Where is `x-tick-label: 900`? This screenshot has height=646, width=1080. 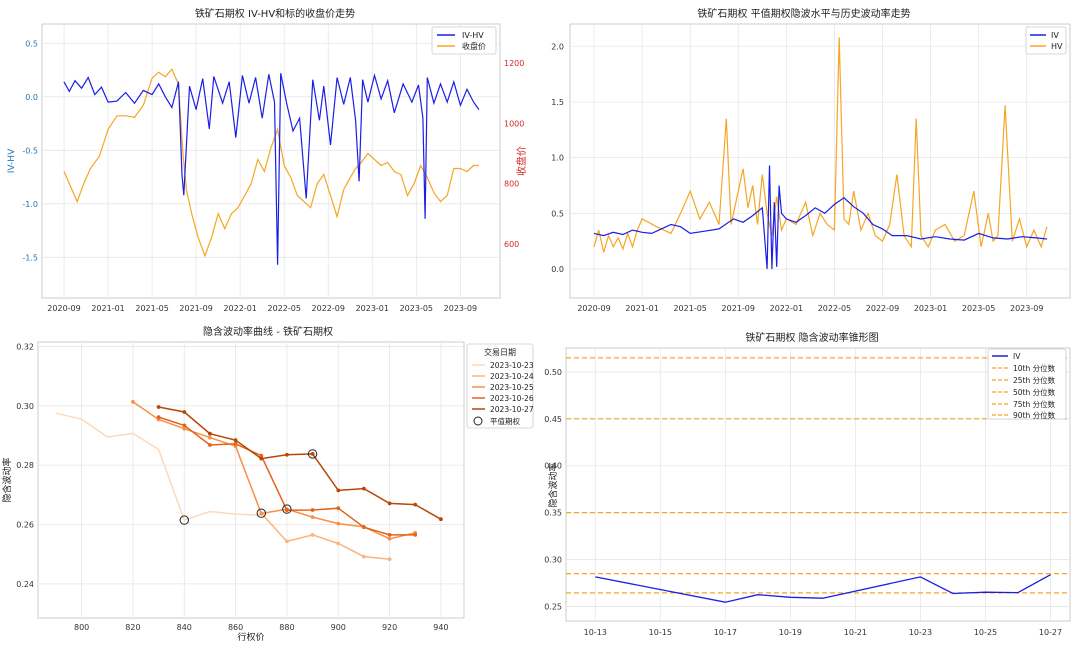
x-tick-label: 900 is located at coordinates (338, 627).